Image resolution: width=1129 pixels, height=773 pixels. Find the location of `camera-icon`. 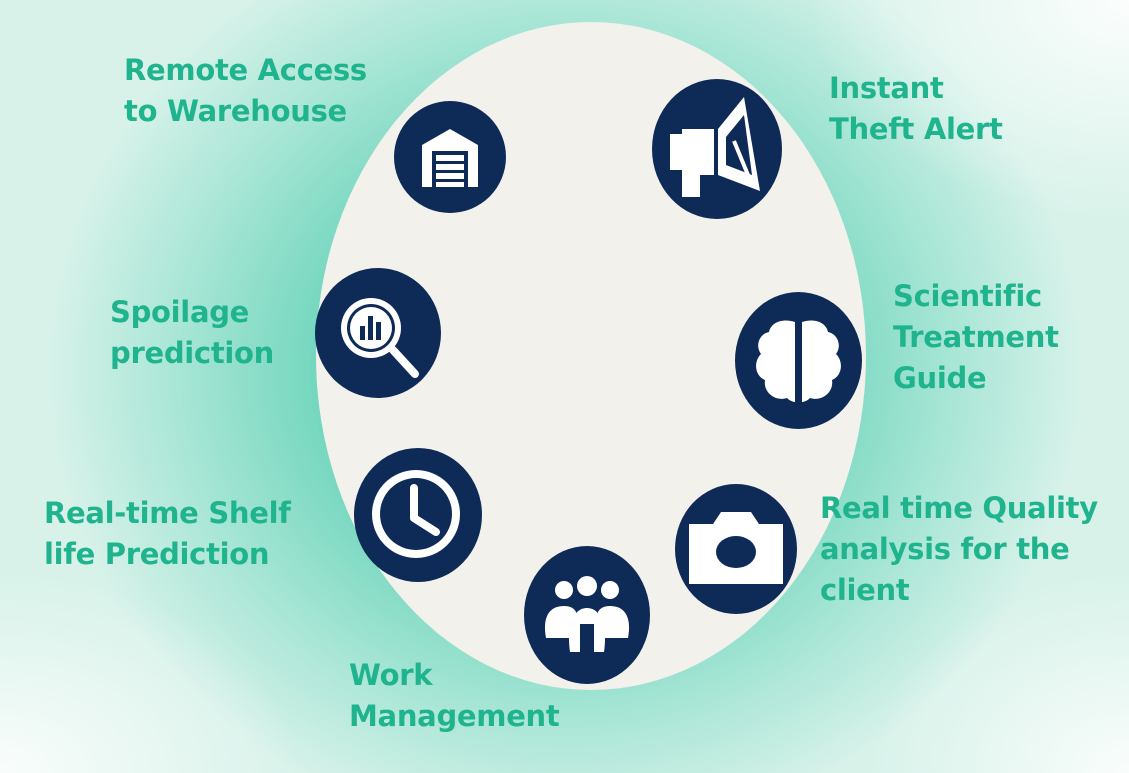

camera-icon is located at coordinates (736, 548).